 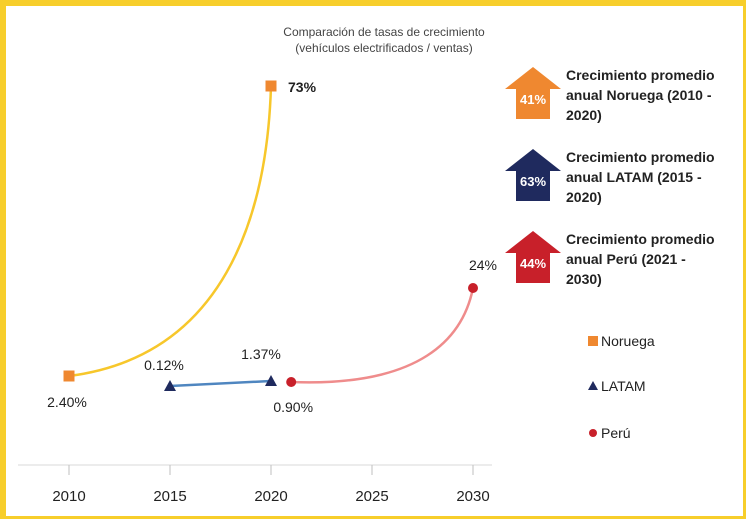 What do you see at coordinates (383, 48) in the screenshot?
I see `chart-subtitle: (vehículos electrificados / ventas)` at bounding box center [383, 48].